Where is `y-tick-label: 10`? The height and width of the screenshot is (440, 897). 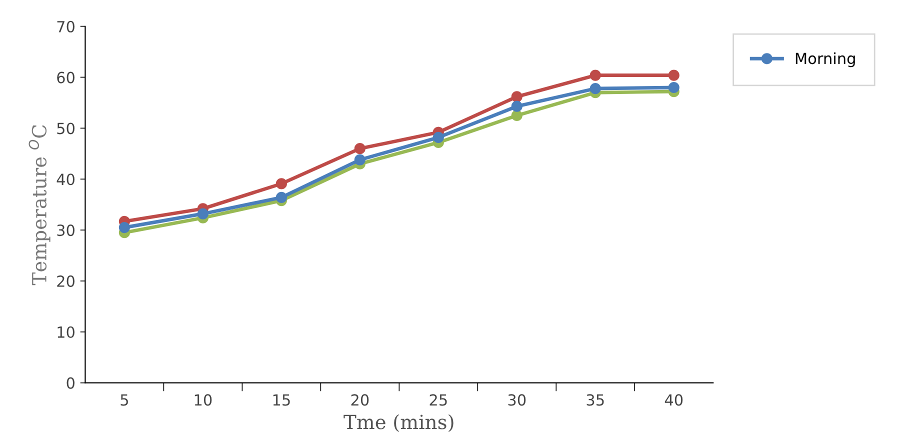 y-tick-label: 10 is located at coordinates (66, 332).